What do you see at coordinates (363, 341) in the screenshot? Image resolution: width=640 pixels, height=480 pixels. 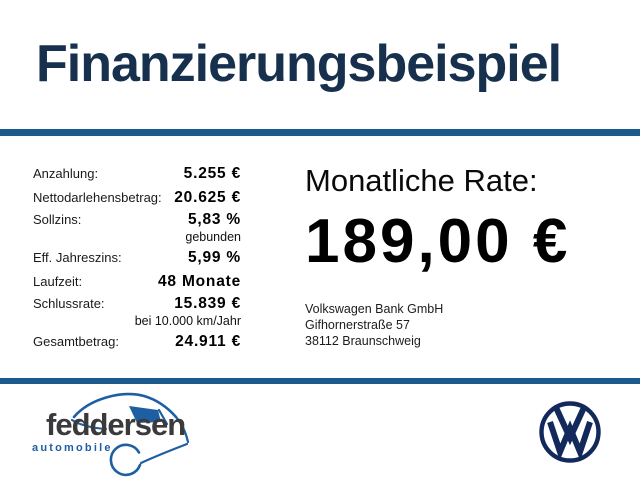 I see `bank-city: 38112 Braunschweig` at bounding box center [363, 341].